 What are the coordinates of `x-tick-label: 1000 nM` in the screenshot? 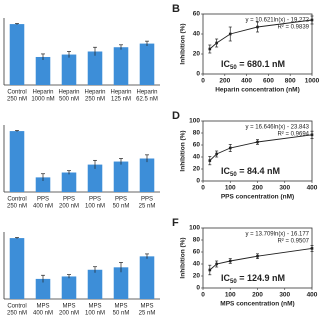 It's located at (42, 100).